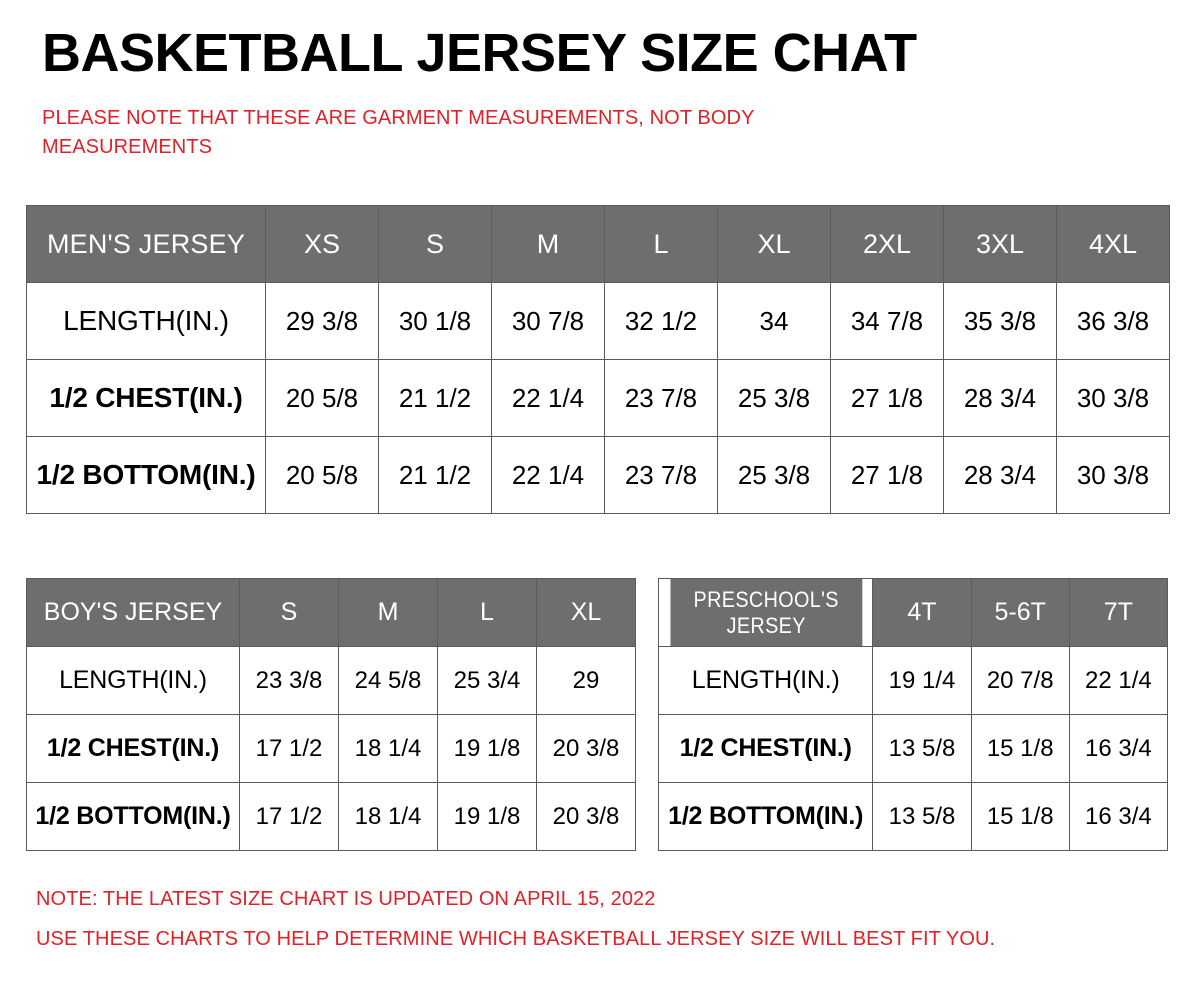 Image resolution: width=1200 pixels, height=1007 pixels. Describe the element at coordinates (548, 321) in the screenshot. I see `cell-value: 30 7/8` at that location.